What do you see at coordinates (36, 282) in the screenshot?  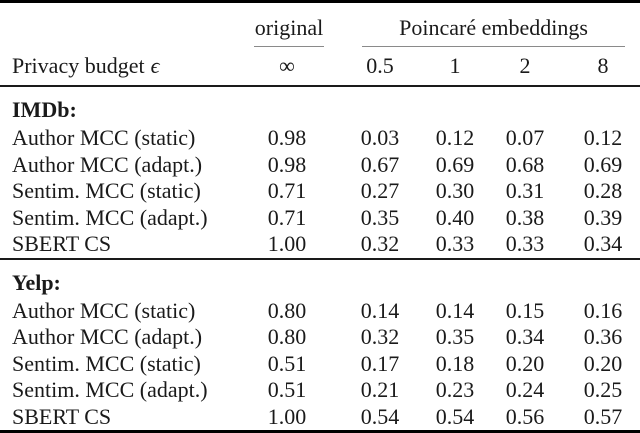 I see `section-title: Yelp:` at bounding box center [36, 282].